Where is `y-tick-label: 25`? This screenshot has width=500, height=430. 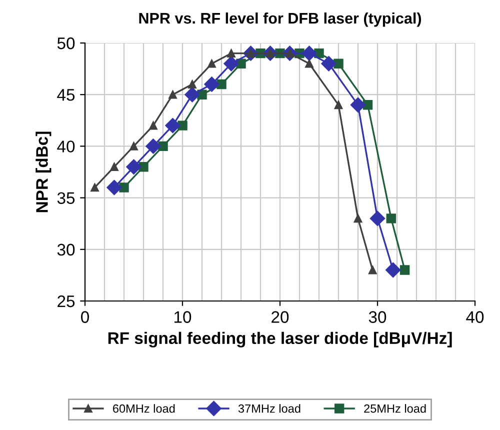
y-tick-label: 25 is located at coordinates (66, 301).